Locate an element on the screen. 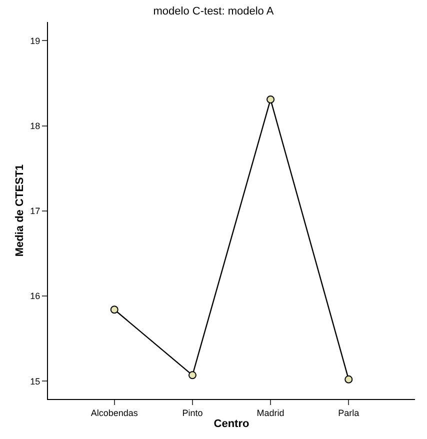 The width and height of the screenshot is (427, 439). y-tick-label: 19 is located at coordinates (35, 41).